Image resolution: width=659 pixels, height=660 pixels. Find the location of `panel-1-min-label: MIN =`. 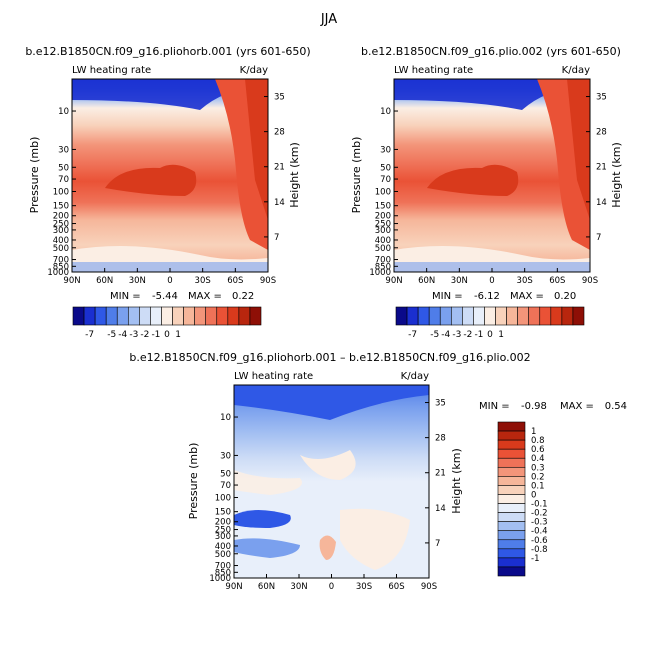

panel-1-min-label: MIN = is located at coordinates (125, 296).